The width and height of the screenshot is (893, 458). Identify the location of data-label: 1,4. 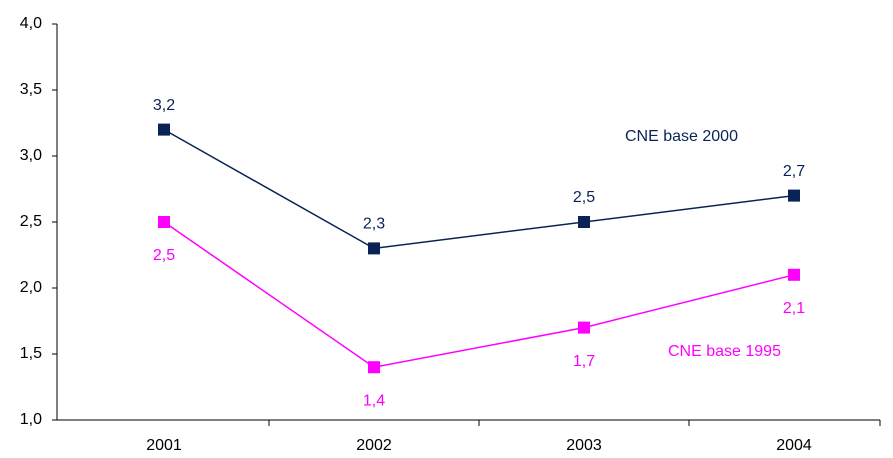
(374, 400).